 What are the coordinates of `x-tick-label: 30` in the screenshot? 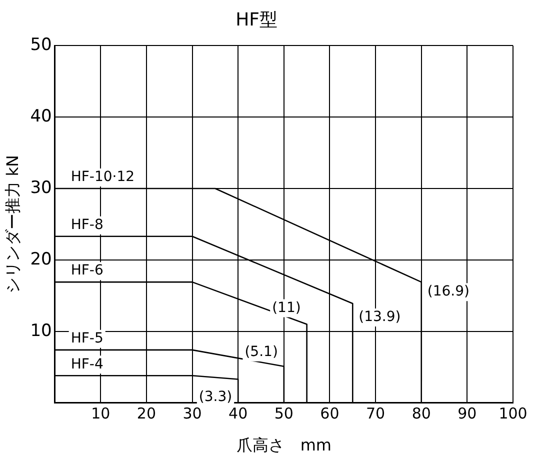 It's located at (192, 413).